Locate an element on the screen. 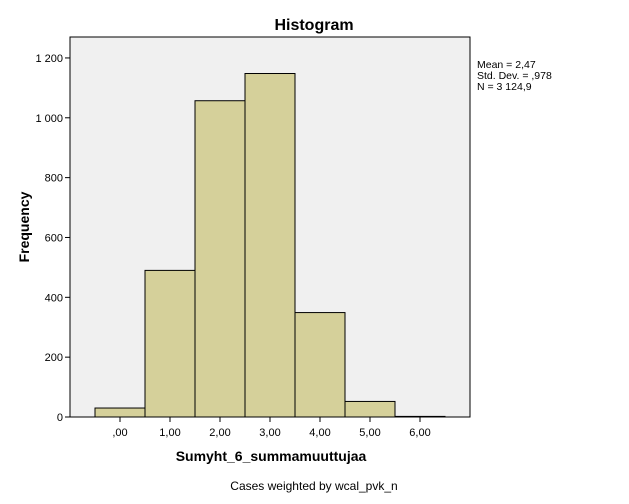 Image resolution: width=629 pixels, height=504 pixels. x-tick-label-0: ,00 is located at coordinates (119, 433).